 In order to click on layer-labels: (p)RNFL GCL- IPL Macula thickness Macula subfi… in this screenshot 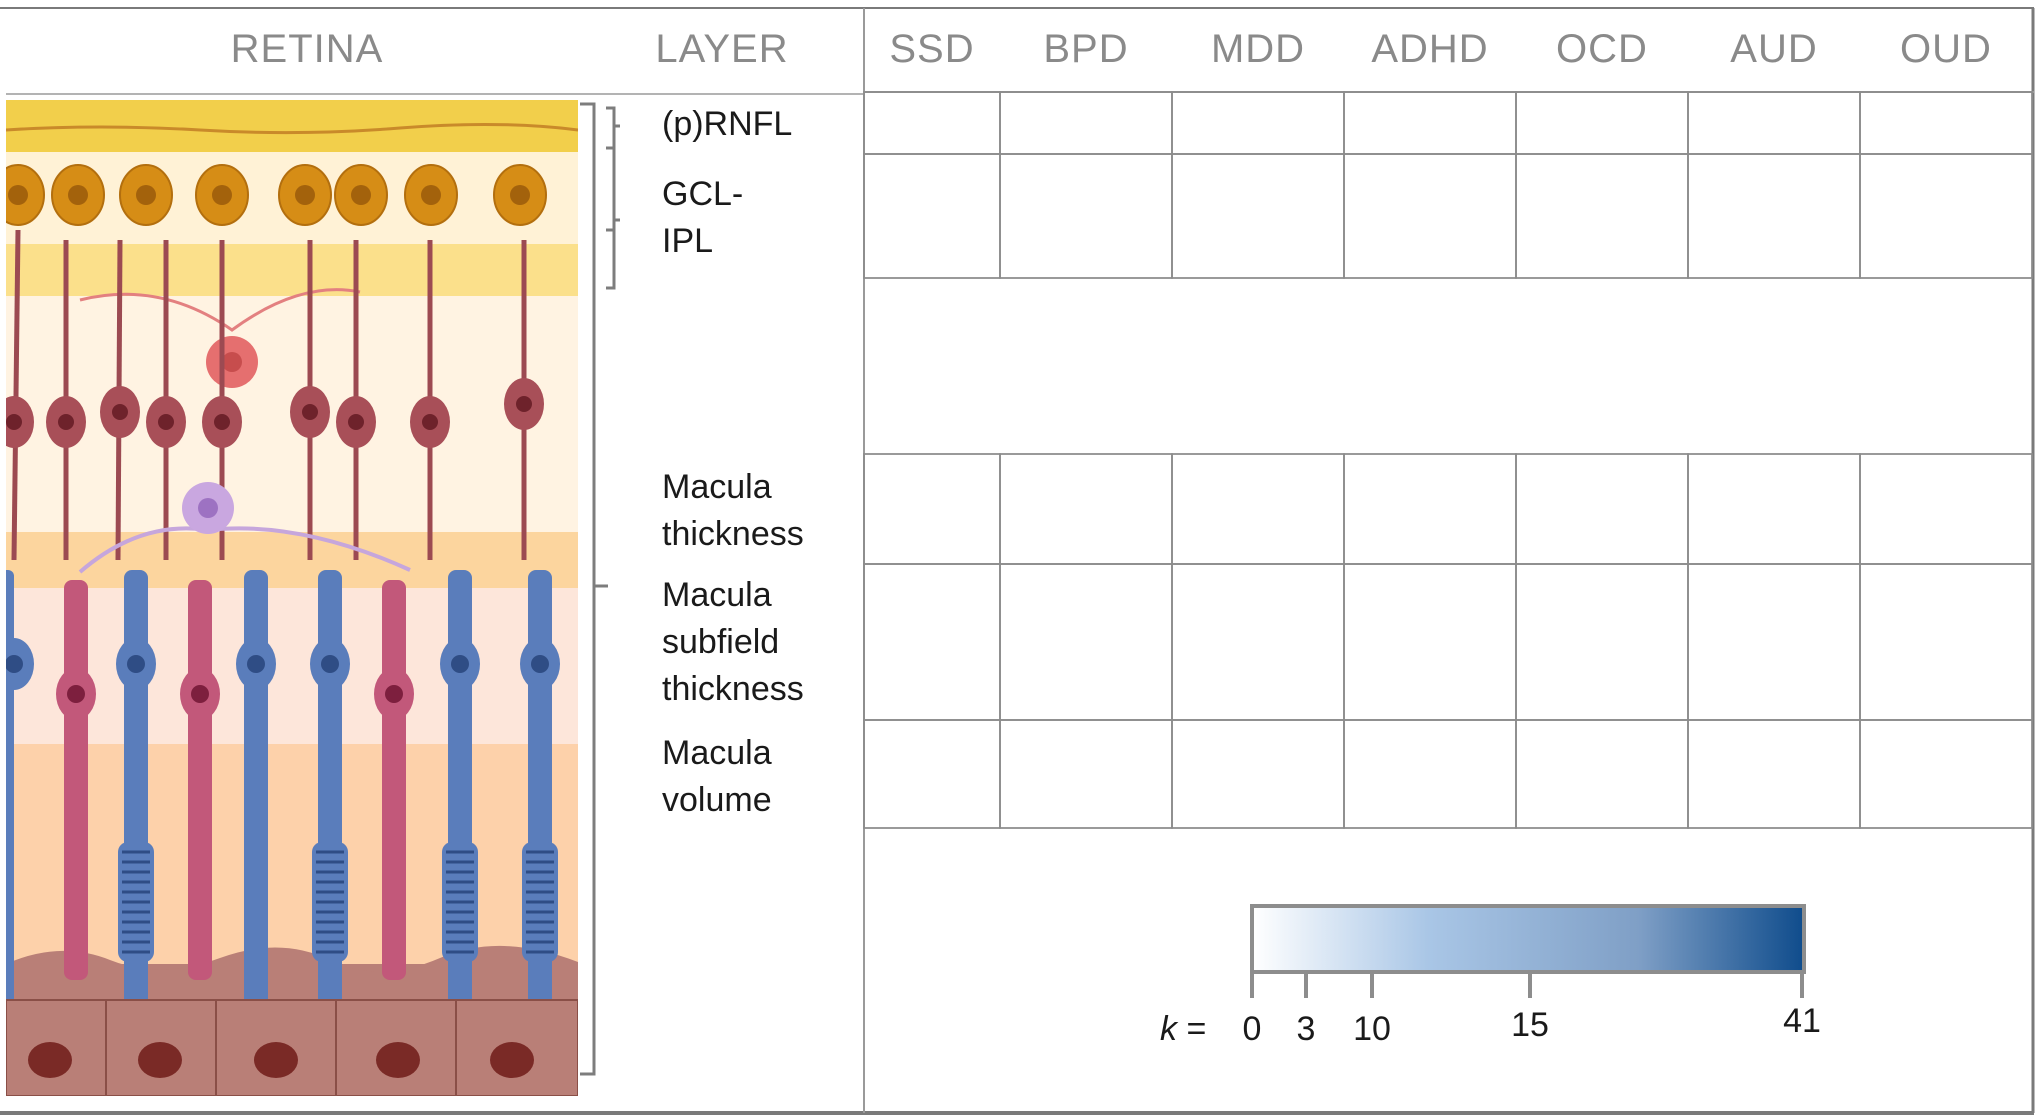, I will do `click(733, 462)`.